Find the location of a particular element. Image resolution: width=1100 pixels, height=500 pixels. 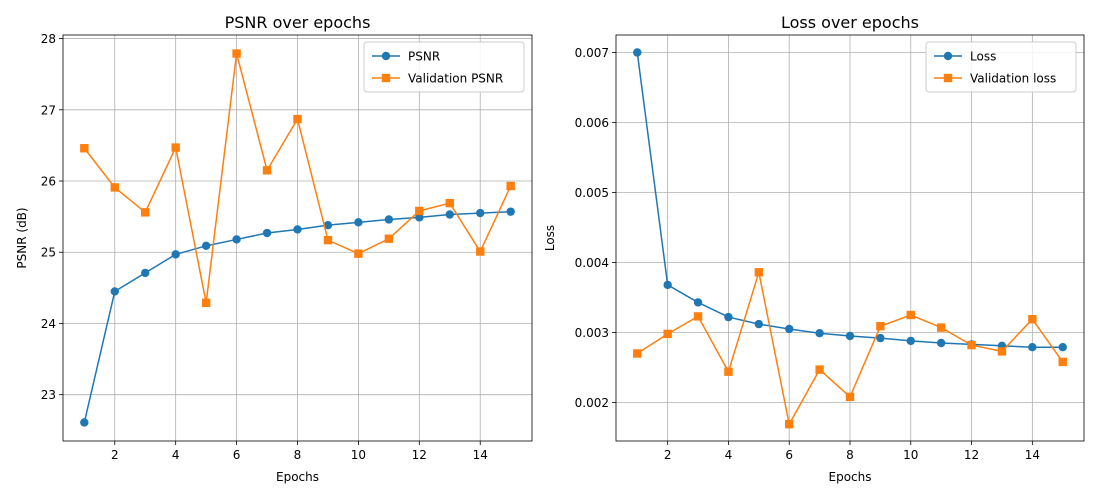

chart-title: Loss over epochs is located at coordinates (850, 22).